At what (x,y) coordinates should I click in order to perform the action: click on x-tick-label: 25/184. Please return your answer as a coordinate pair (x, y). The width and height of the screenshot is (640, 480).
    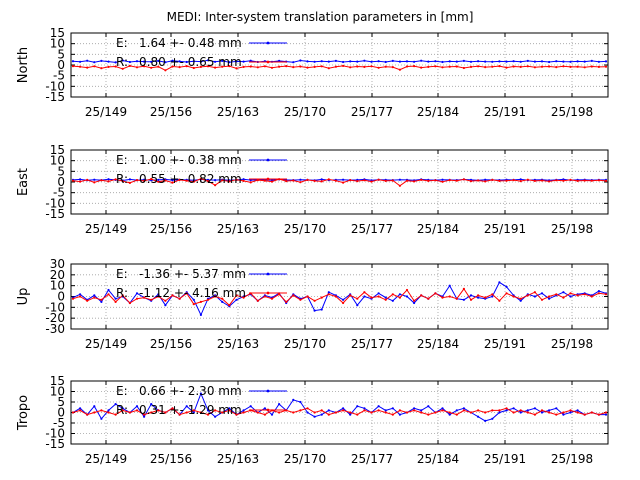
    Looking at the image, I should click on (438, 459).